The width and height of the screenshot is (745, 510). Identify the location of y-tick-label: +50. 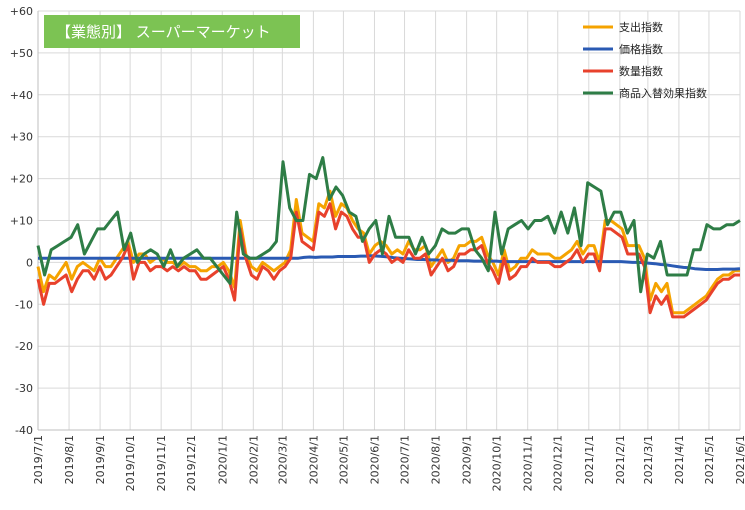
(21, 53).